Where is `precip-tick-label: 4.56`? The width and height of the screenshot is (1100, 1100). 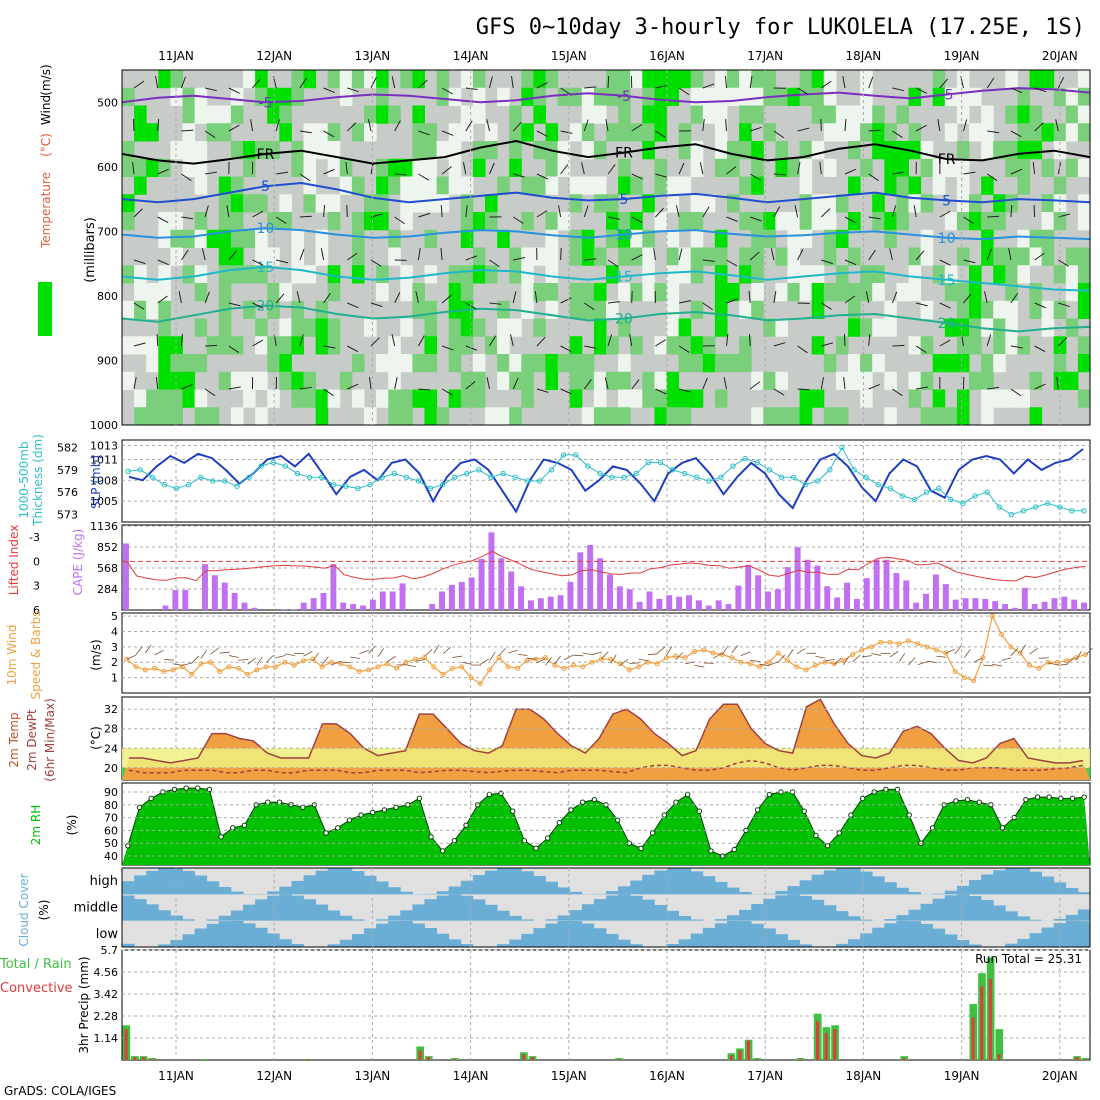 precip-tick-label: 4.56 is located at coordinates (106, 972).